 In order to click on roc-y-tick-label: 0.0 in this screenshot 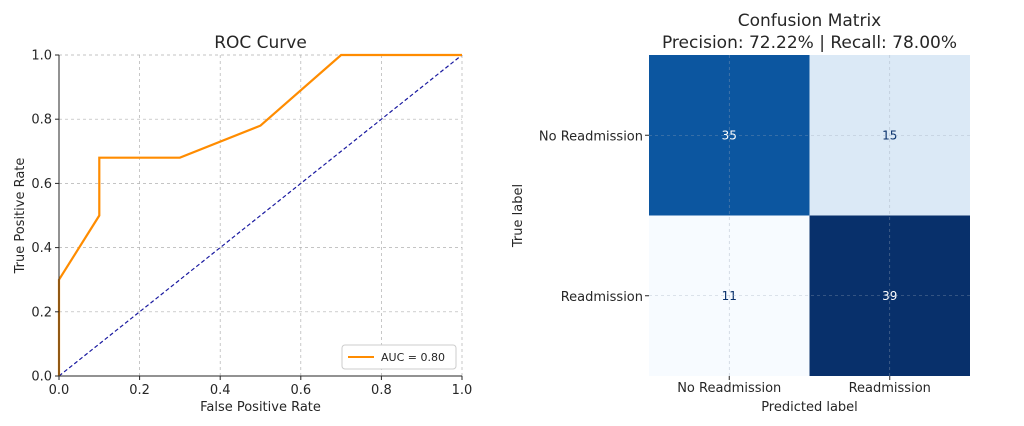, I will do `click(41, 377)`.